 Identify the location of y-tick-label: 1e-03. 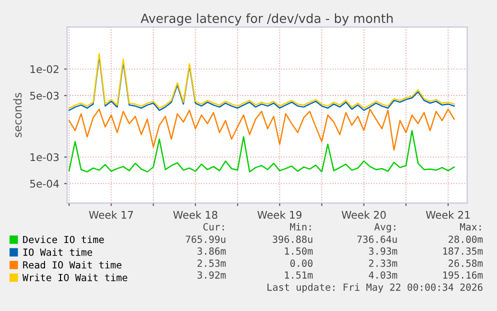
(44, 157).